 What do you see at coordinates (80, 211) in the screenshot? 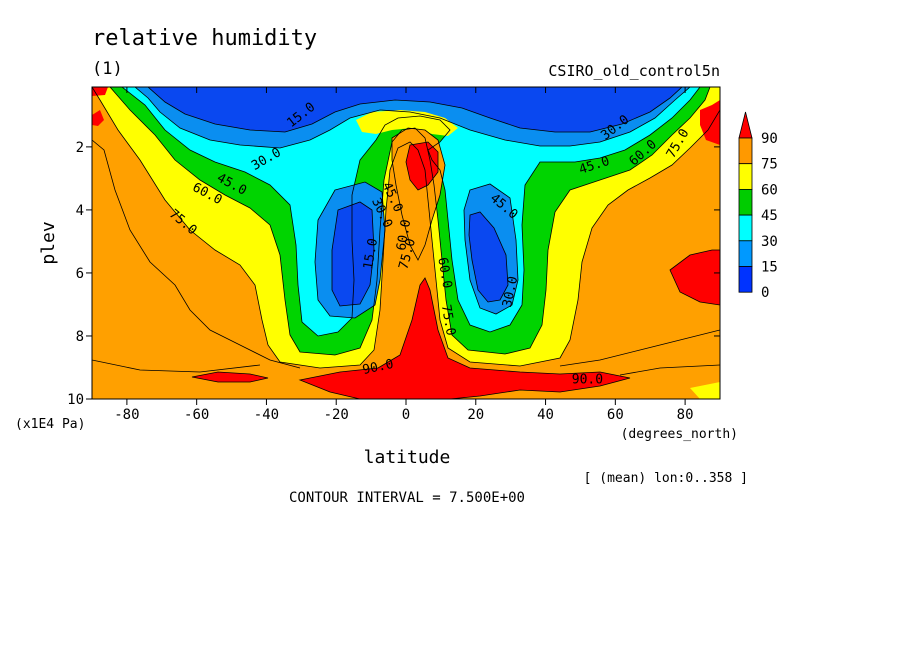
I see `y-tick-label: 4` at bounding box center [80, 211].